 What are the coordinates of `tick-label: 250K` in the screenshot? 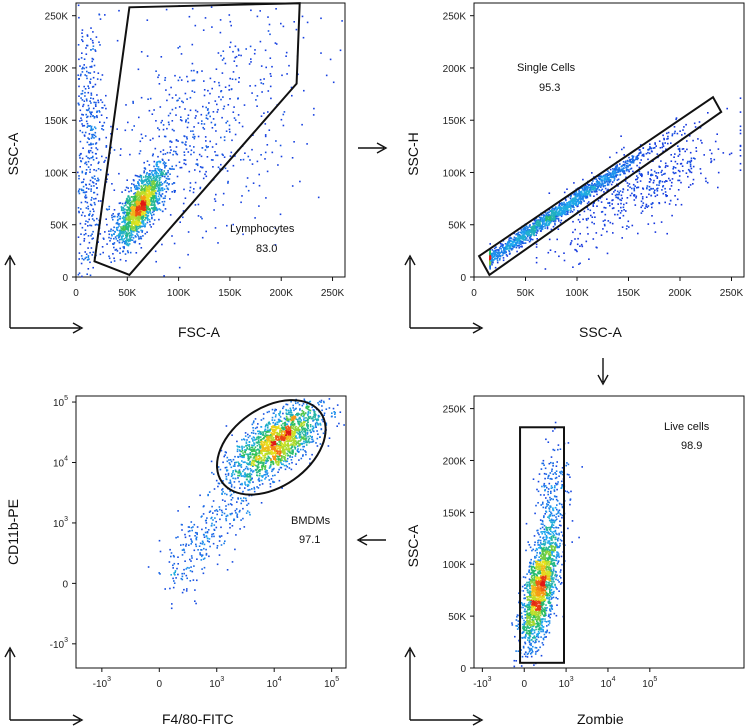 It's located at (333, 293).